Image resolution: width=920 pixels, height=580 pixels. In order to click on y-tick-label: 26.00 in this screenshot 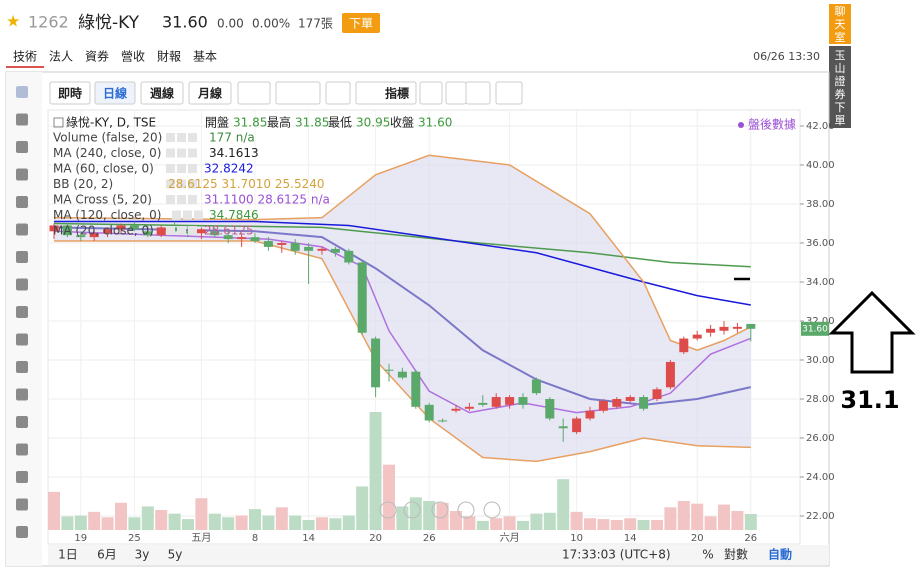, I will do `click(820, 438)`.